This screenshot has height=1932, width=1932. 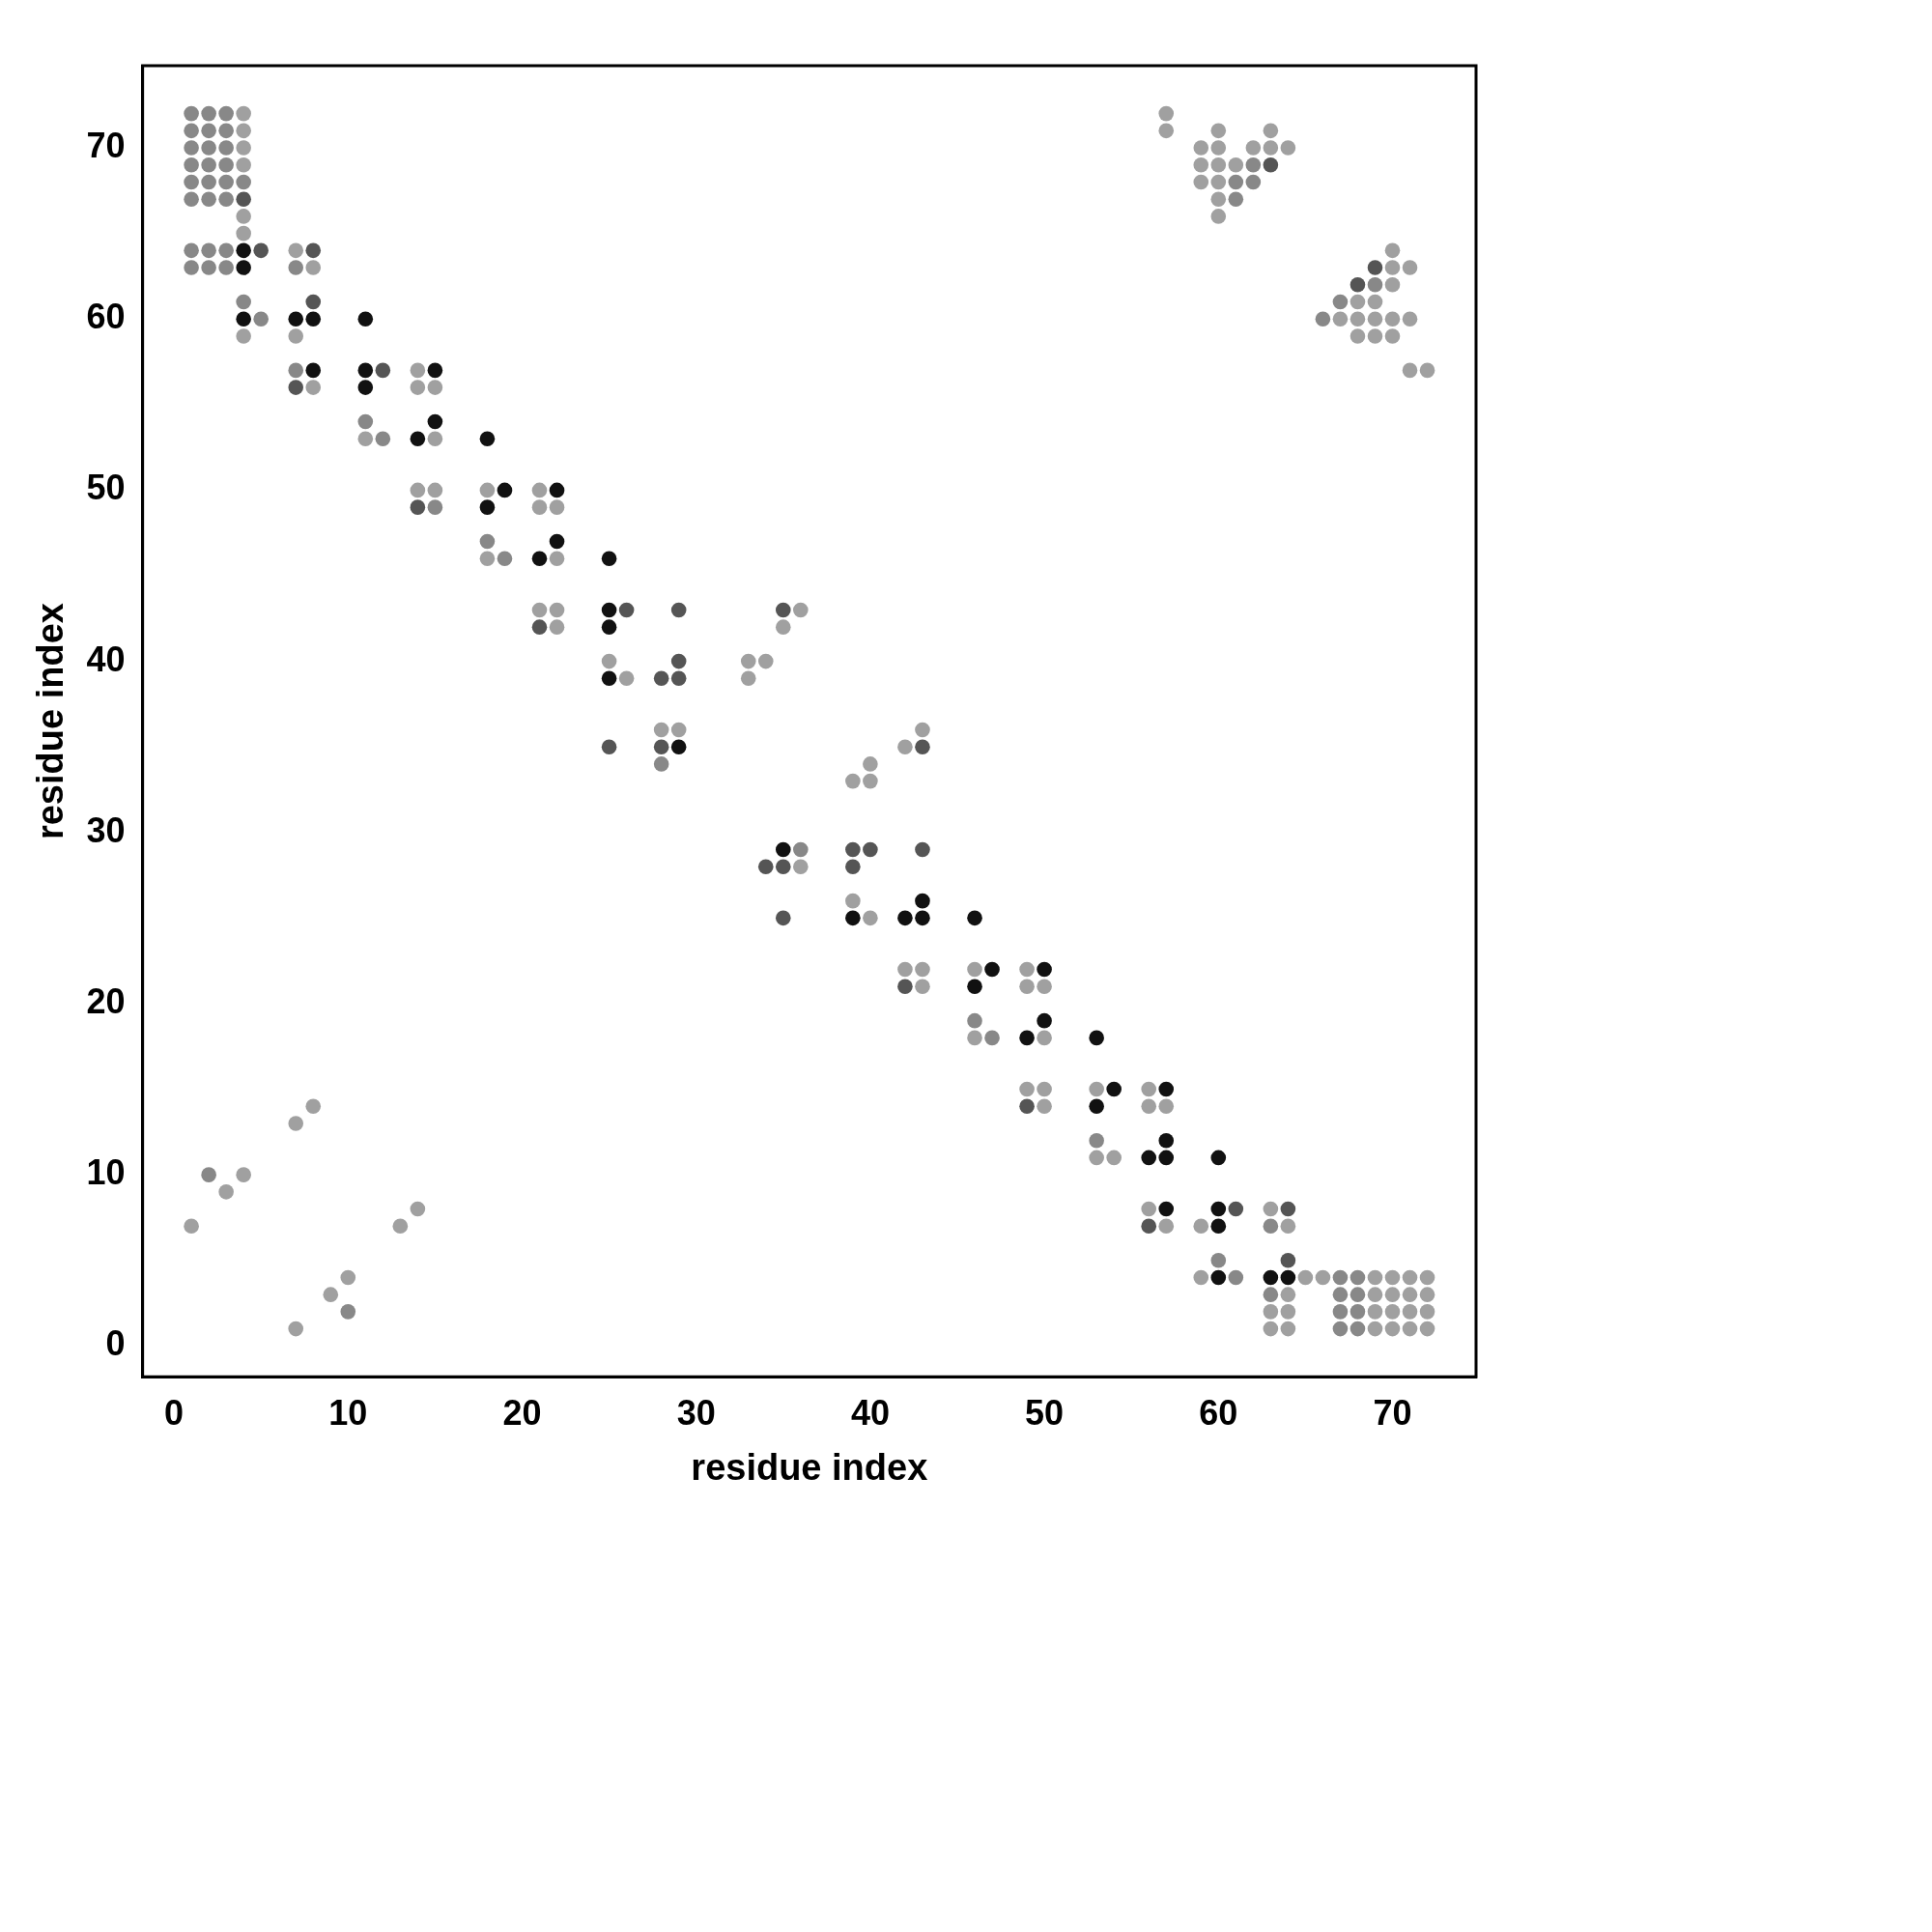 What do you see at coordinates (106, 1000) in the screenshot?
I see `y-tick-label: 20` at bounding box center [106, 1000].